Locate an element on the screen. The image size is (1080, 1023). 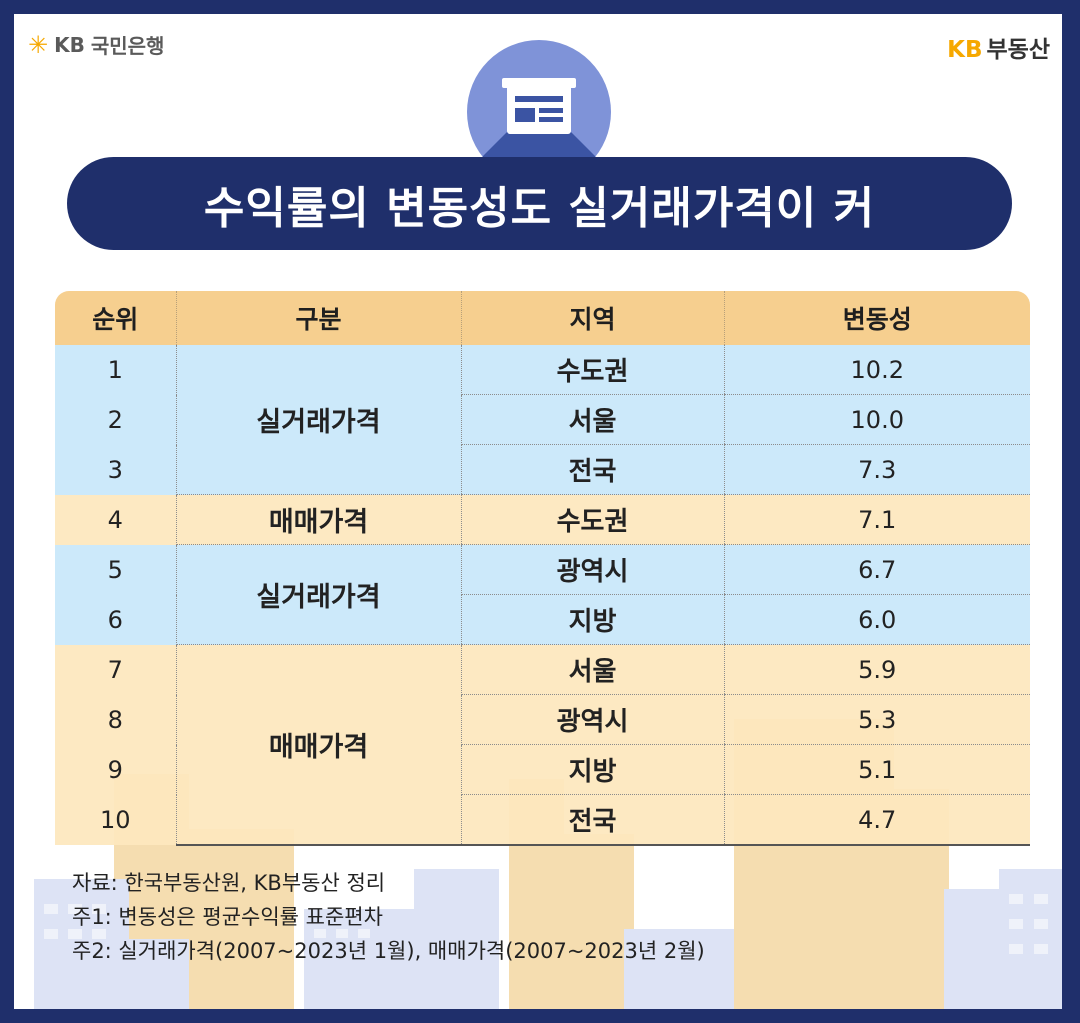
re-logo-text: 부동산 is located at coordinates (1018, 50).